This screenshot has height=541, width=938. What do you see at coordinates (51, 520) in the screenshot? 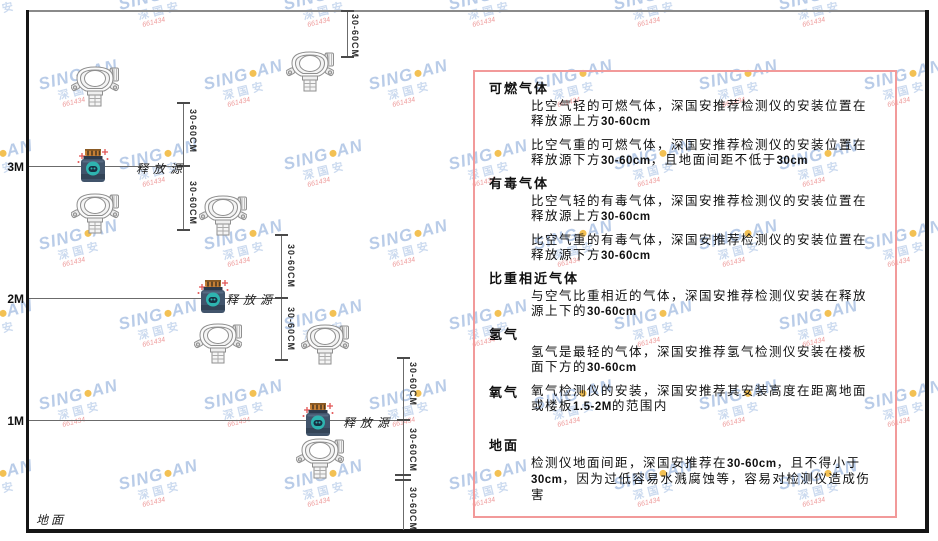
I see `ground-label: 地面` at bounding box center [51, 520].